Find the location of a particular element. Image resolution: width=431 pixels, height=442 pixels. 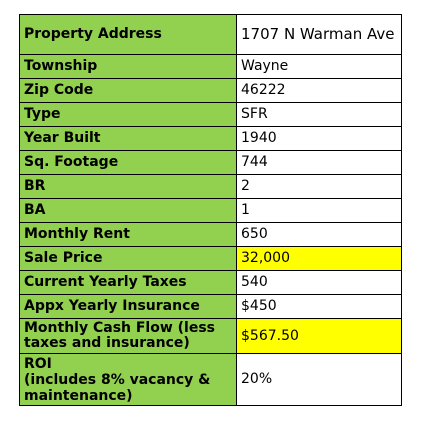

ba-value: 1 is located at coordinates (319, 210).